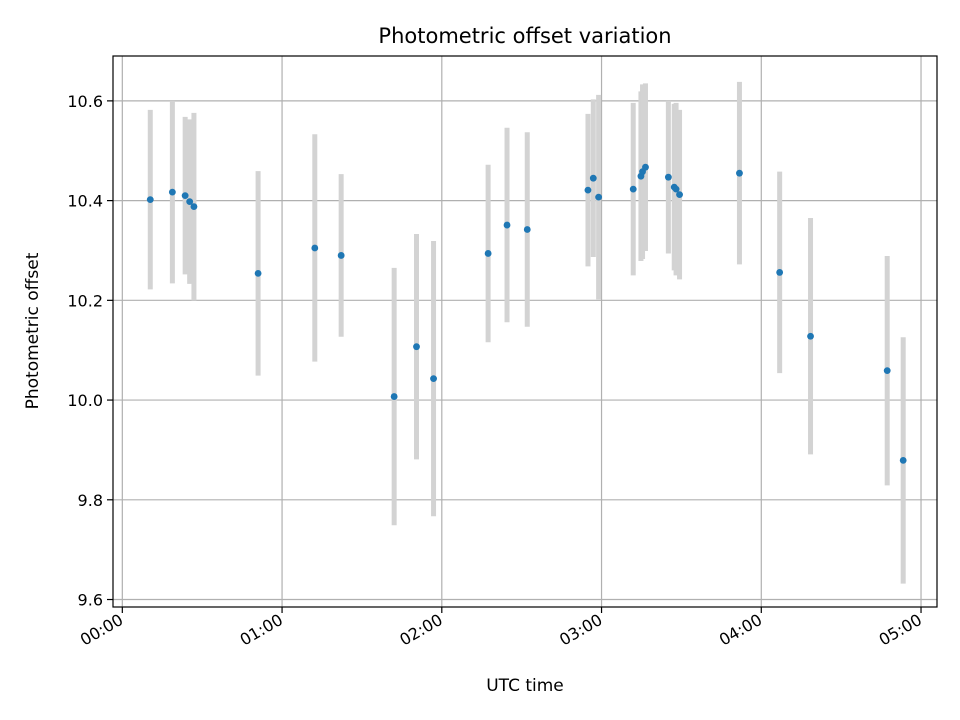 The width and height of the screenshot is (960, 720). Describe the element at coordinates (524, 36) in the screenshot. I see `chart-title: Photometric offset variation` at that location.